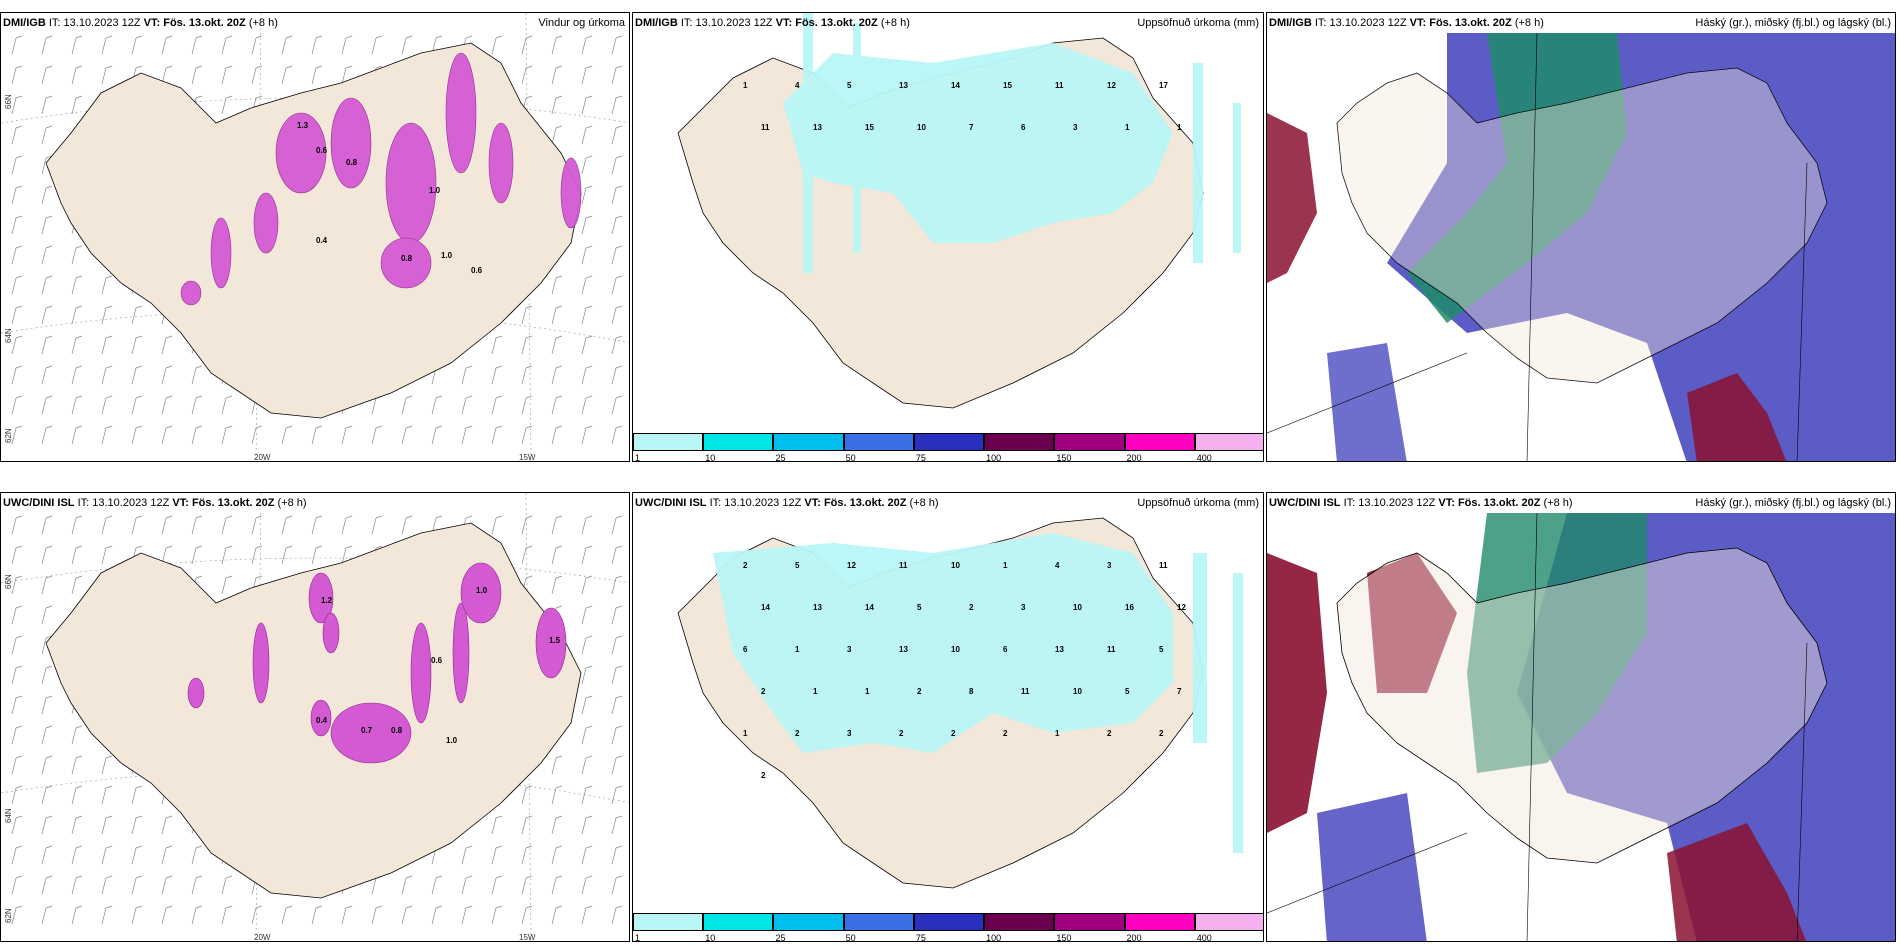  I want to click on val-label: 0.8, so click(407, 258).